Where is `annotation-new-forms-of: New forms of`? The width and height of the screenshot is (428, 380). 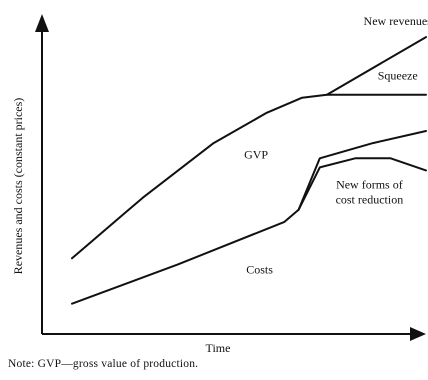
annotation-new-forms-of: New forms of is located at coordinates (369, 185).